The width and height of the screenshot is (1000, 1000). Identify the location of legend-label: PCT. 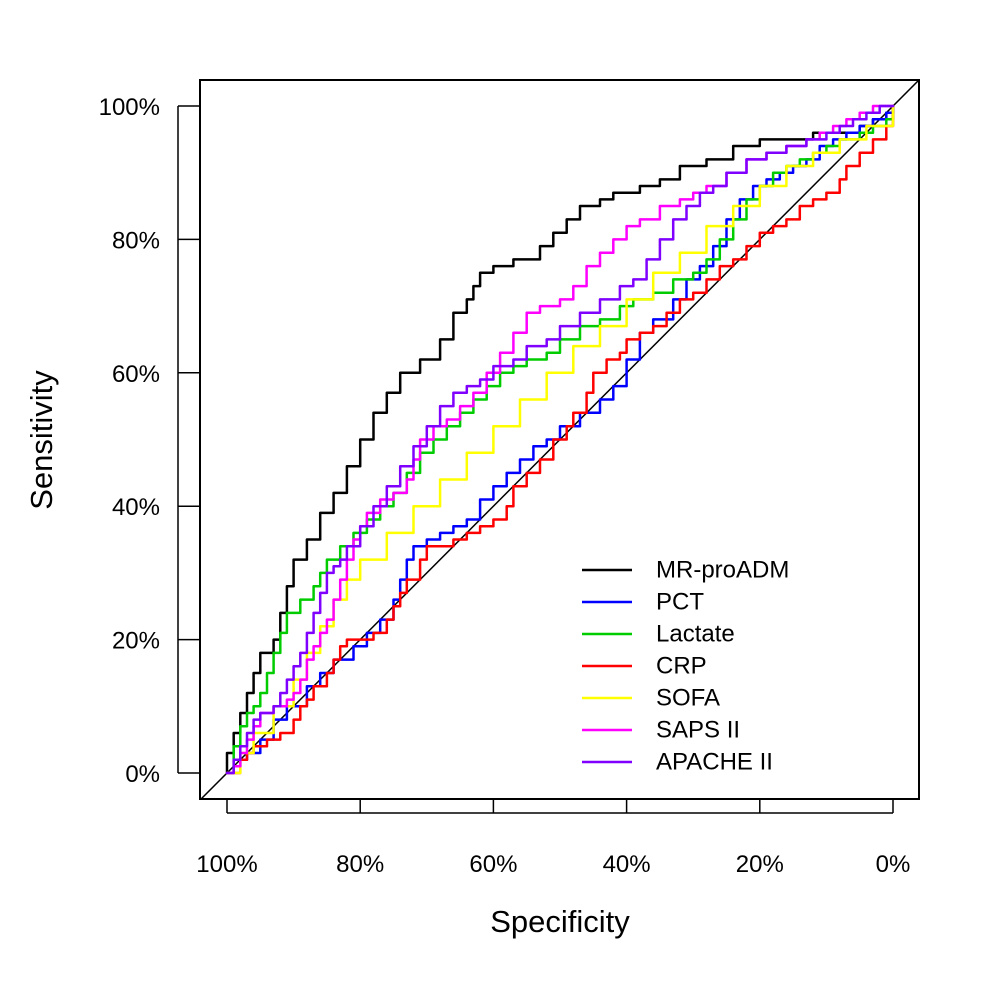
(680, 601).